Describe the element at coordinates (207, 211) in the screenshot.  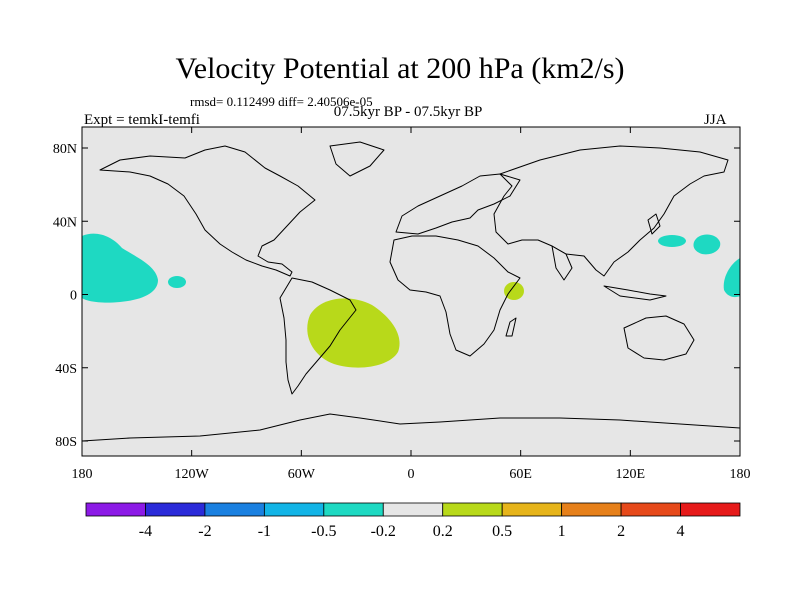
I see `coast-north-america` at that location.